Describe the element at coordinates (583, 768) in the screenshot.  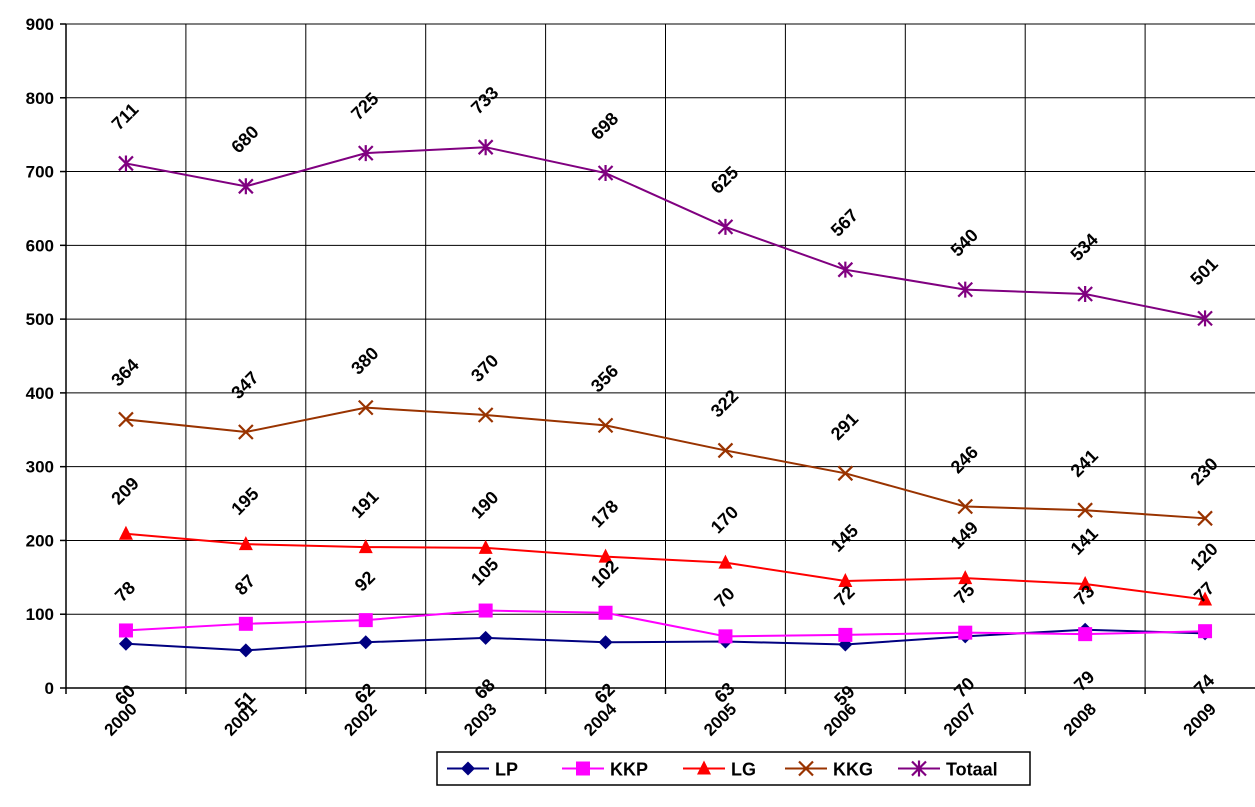
I see `legend-marker-kkp` at that location.